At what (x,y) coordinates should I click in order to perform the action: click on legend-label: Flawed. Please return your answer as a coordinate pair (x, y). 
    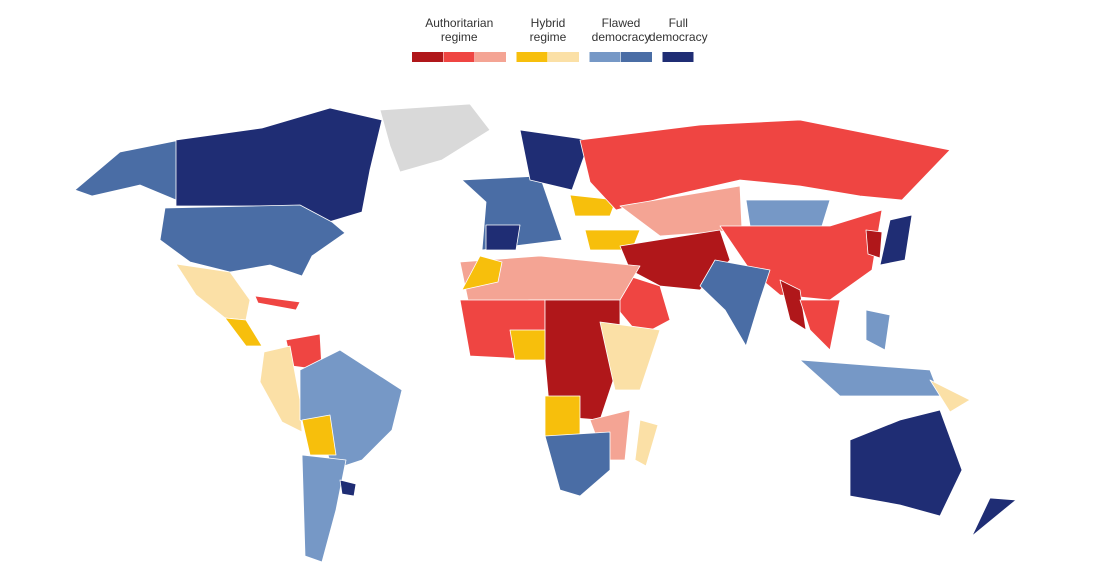
    Looking at the image, I should click on (621, 23).